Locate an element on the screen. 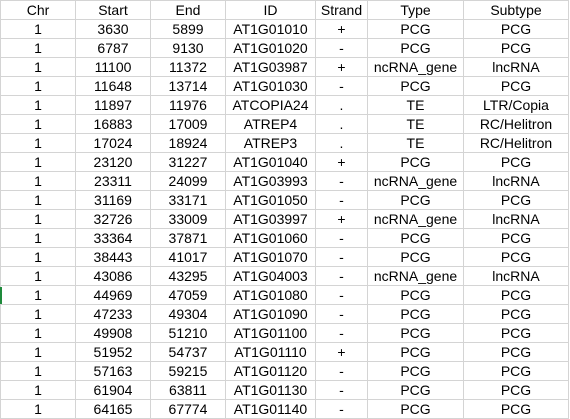  cell-start: 11897 is located at coordinates (113, 105).